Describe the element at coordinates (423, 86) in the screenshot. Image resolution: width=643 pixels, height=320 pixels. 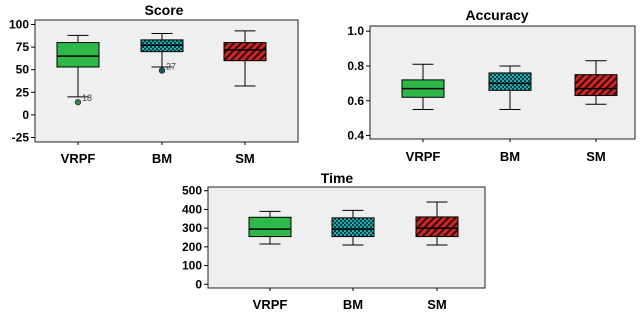
I see `accuracy-box-vrpf` at that location.